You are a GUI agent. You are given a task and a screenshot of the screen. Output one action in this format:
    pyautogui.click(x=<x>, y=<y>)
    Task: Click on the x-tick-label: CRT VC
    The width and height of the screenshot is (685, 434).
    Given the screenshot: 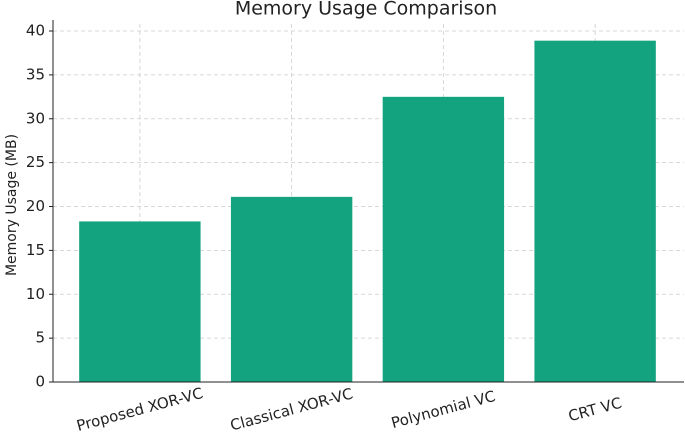 What is the action you would take?
    pyautogui.click(x=594, y=409)
    